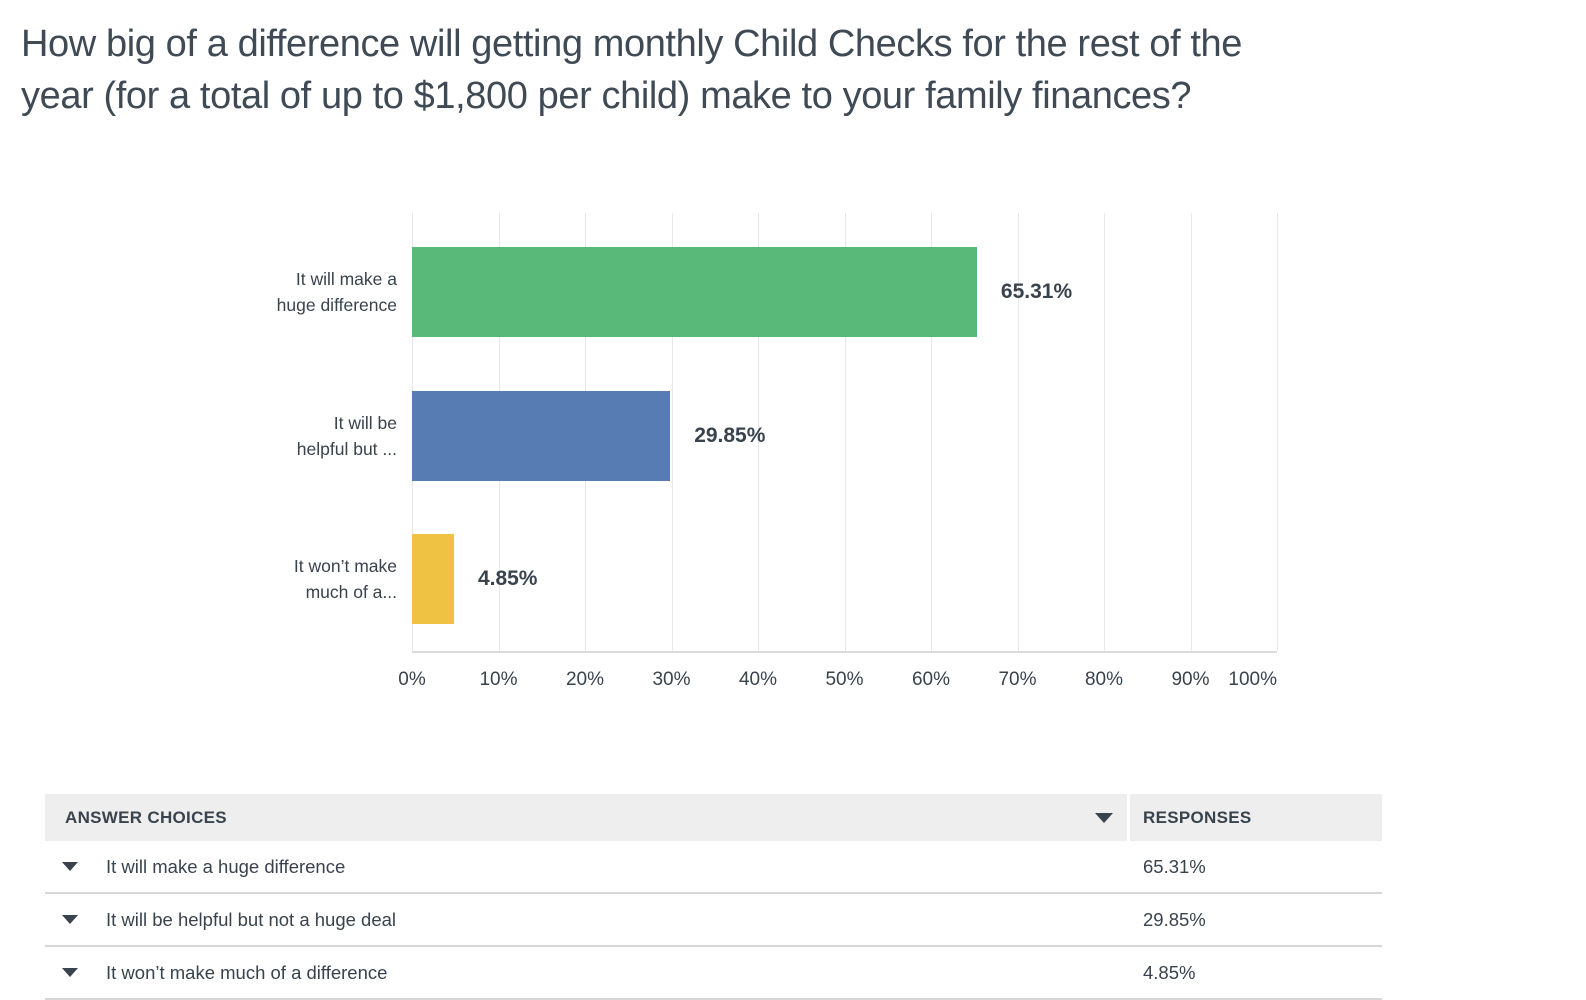  Describe the element at coordinates (585, 679) in the screenshot. I see `x-tick-20%: 20%` at that location.